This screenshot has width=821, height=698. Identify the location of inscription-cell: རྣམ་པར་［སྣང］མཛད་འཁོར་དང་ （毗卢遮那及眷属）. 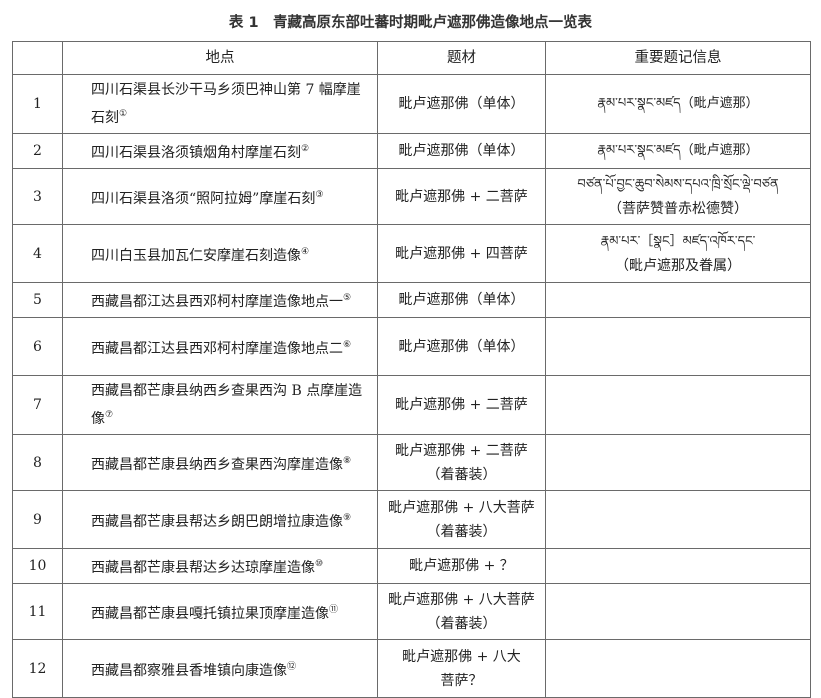
(678, 253).